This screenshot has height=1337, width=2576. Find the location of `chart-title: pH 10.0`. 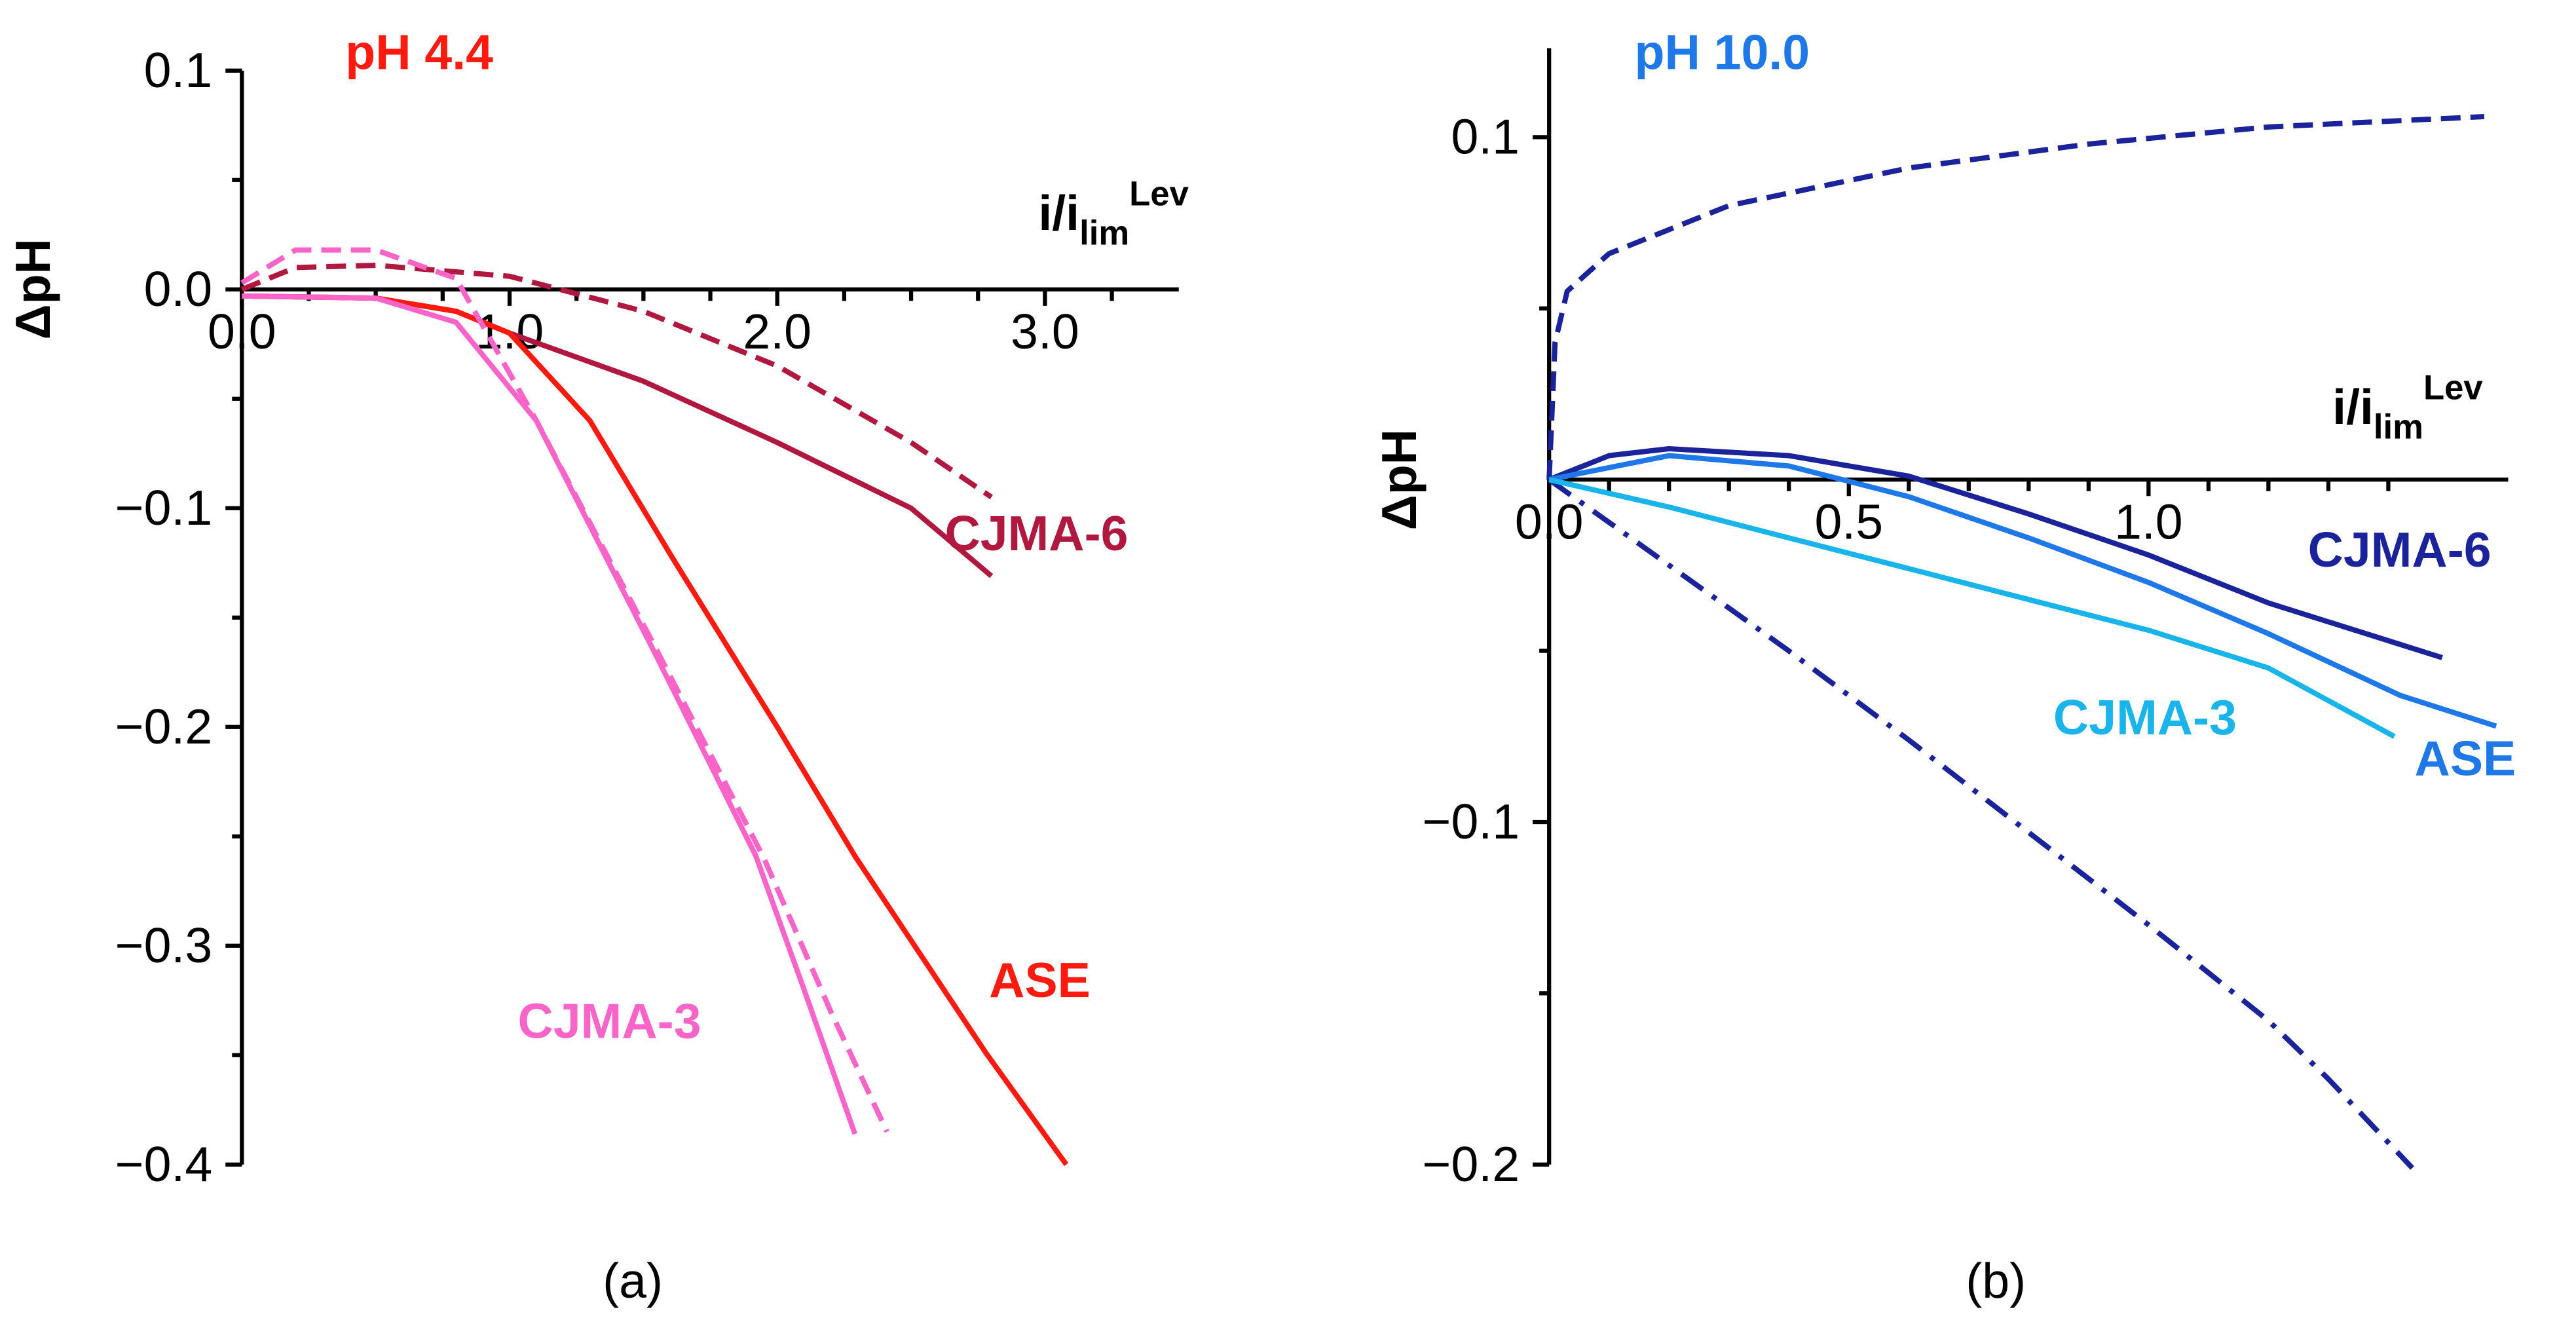

chart-title: pH 10.0 is located at coordinates (1722, 51).